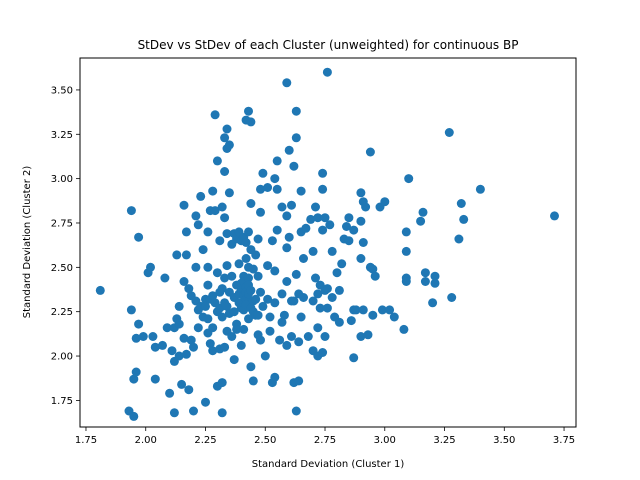 This screenshot has width=640, height=480. I want to click on y-tick-label: 1.75, so click(62, 401).